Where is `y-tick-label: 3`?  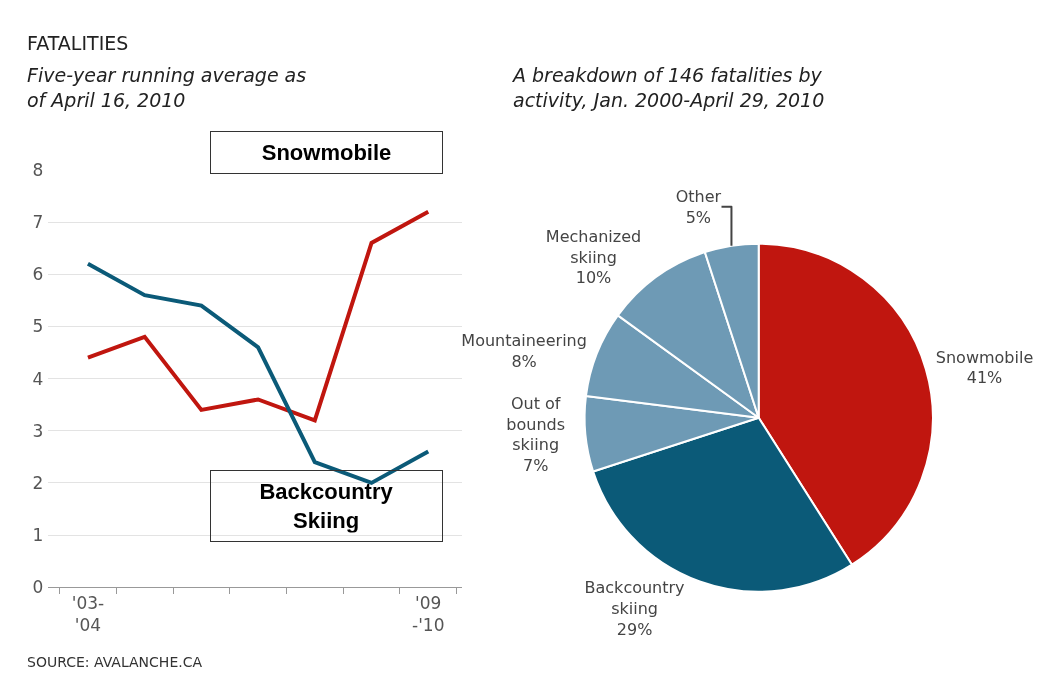 y-tick-label: 3 is located at coordinates (38, 430).